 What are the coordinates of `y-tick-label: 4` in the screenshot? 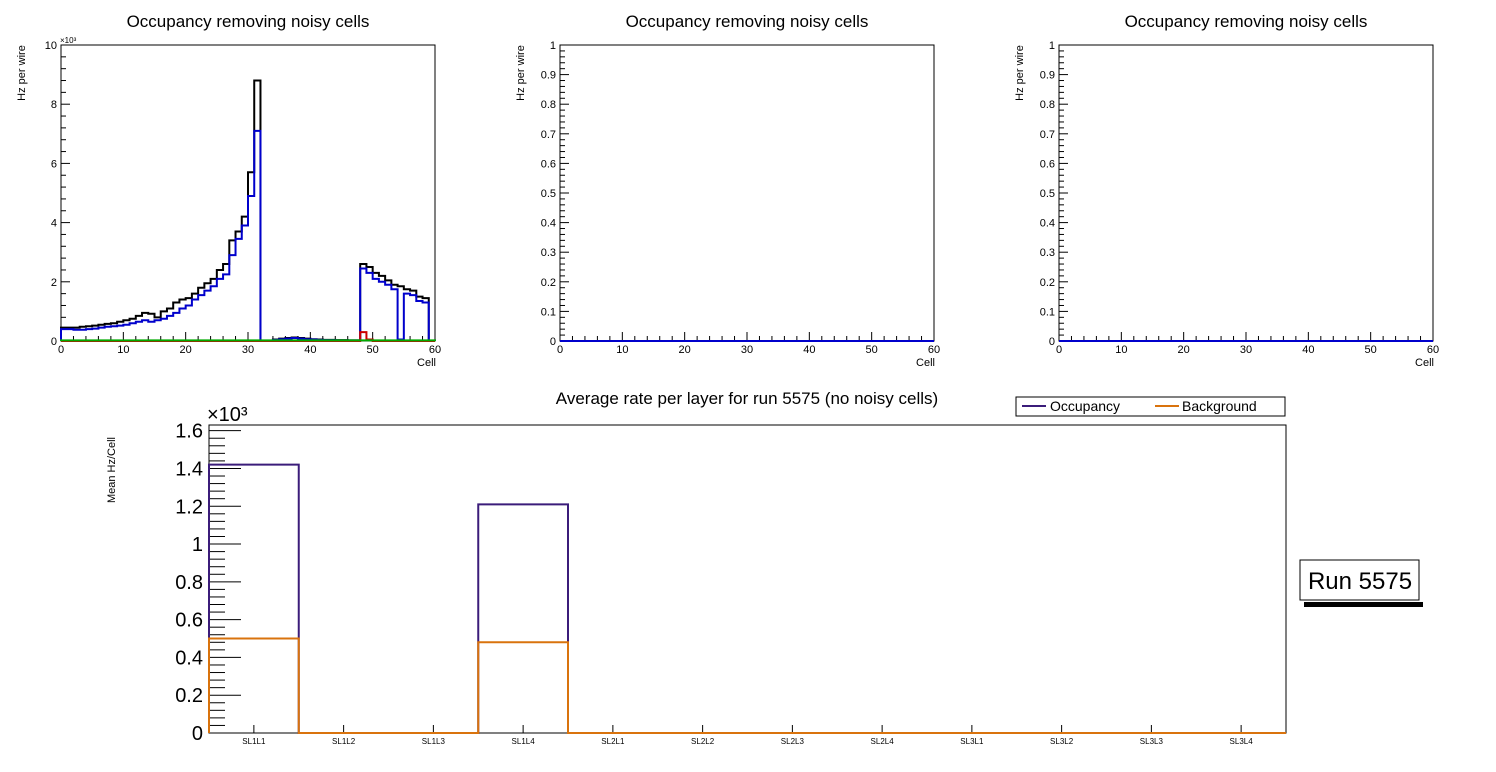 It's located at (54, 224).